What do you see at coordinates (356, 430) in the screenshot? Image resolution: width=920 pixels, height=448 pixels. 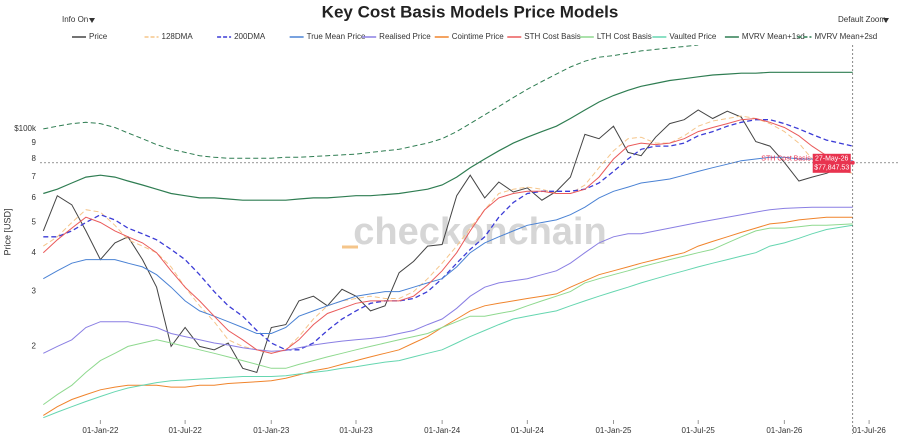 I see `x-tick-label: 01-Jul-23` at bounding box center [356, 430].